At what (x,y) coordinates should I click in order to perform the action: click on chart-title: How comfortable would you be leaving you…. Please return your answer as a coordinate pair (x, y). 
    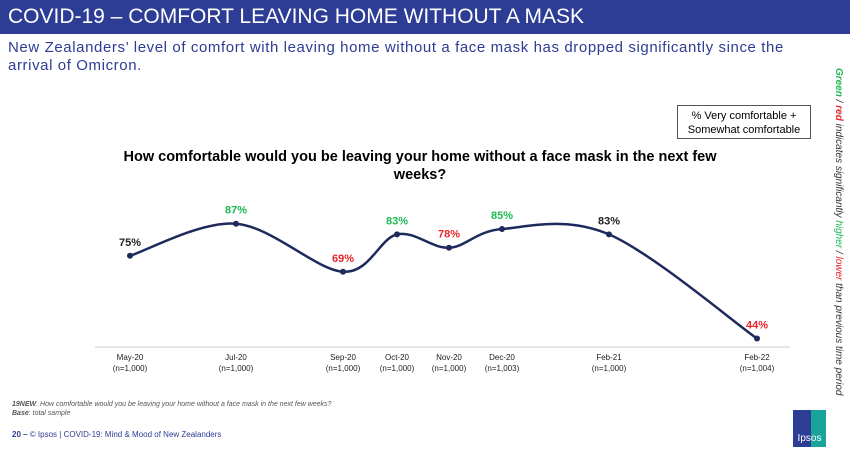
    Looking at the image, I should click on (420, 166).